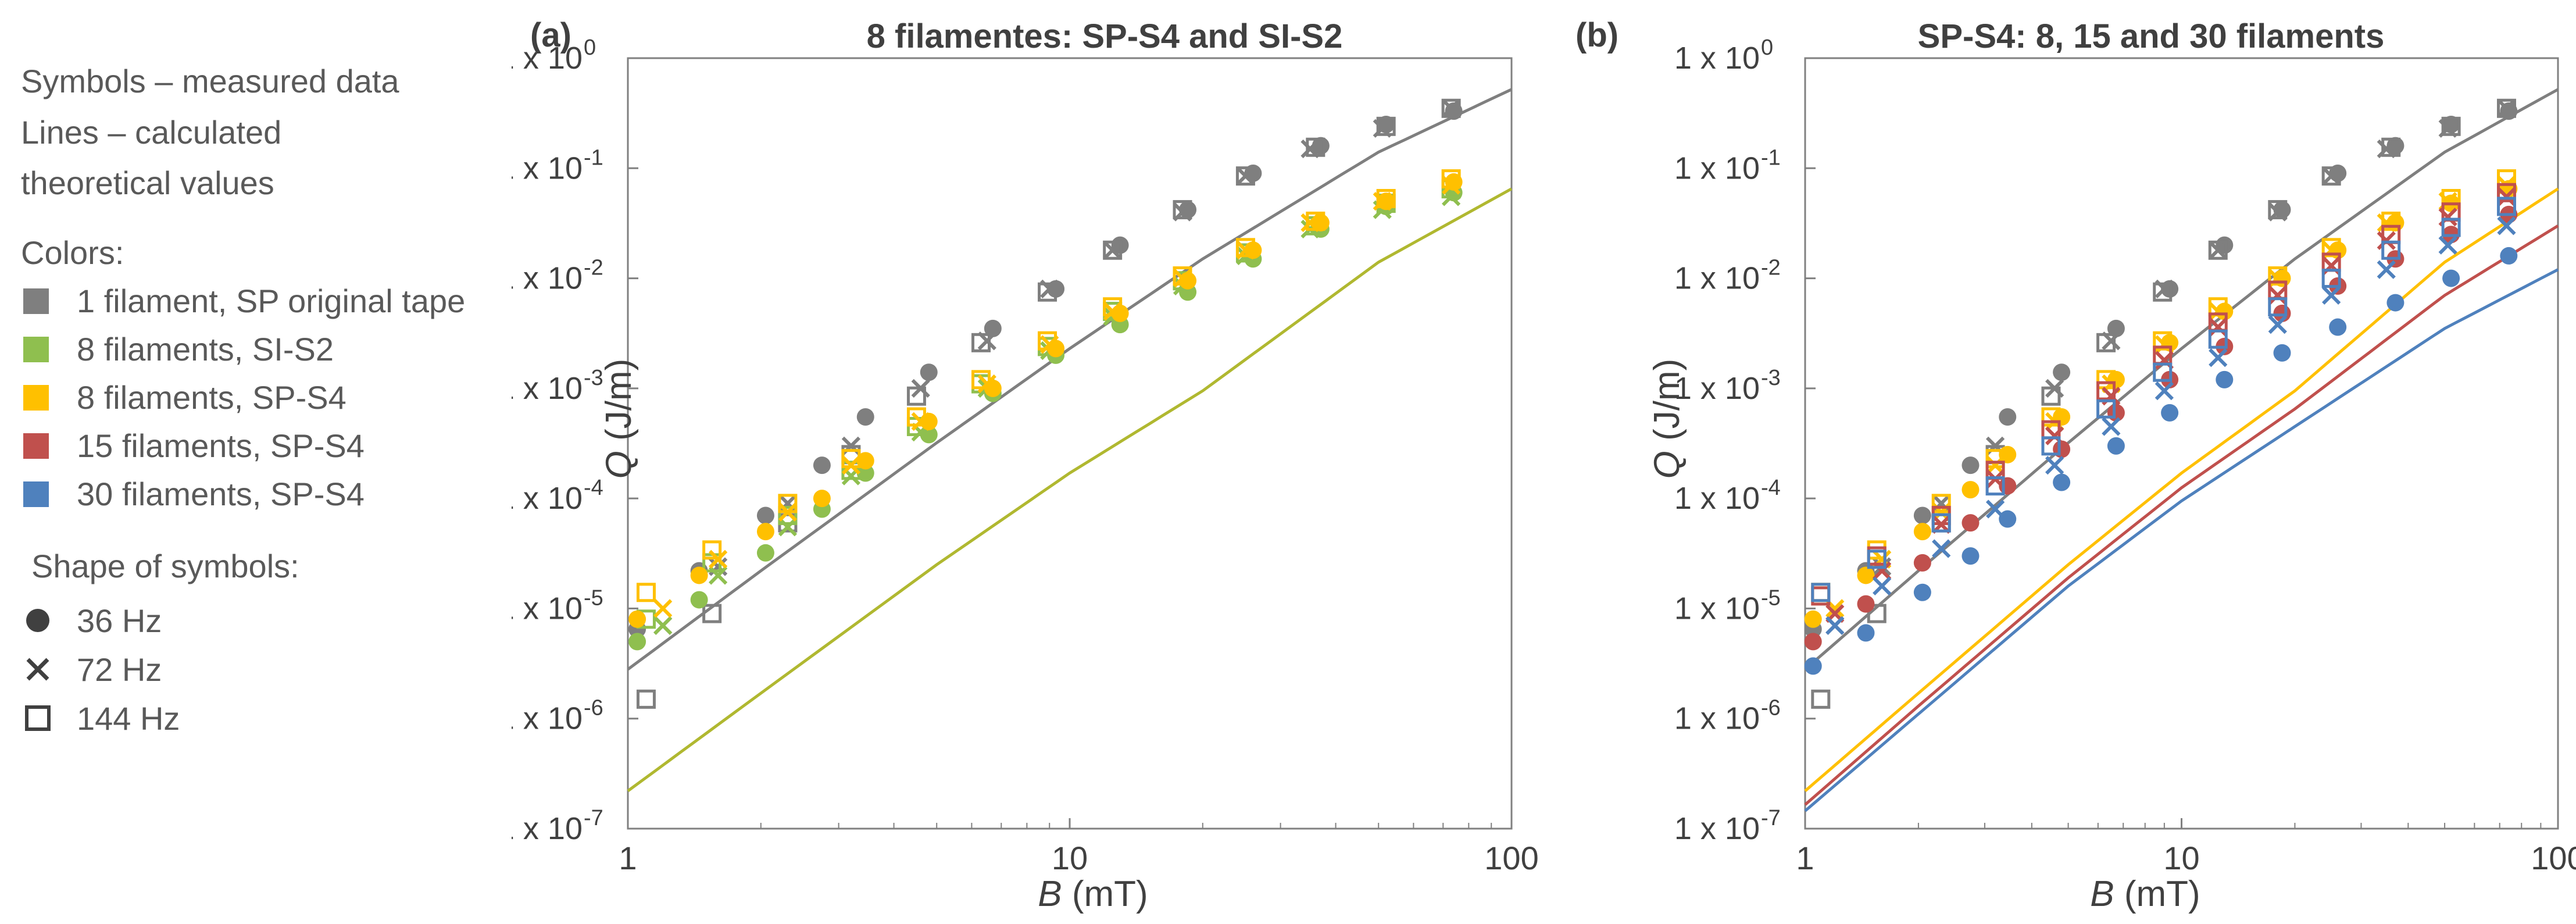  I want to click on circle-symbol-icon, so click(37, 620).